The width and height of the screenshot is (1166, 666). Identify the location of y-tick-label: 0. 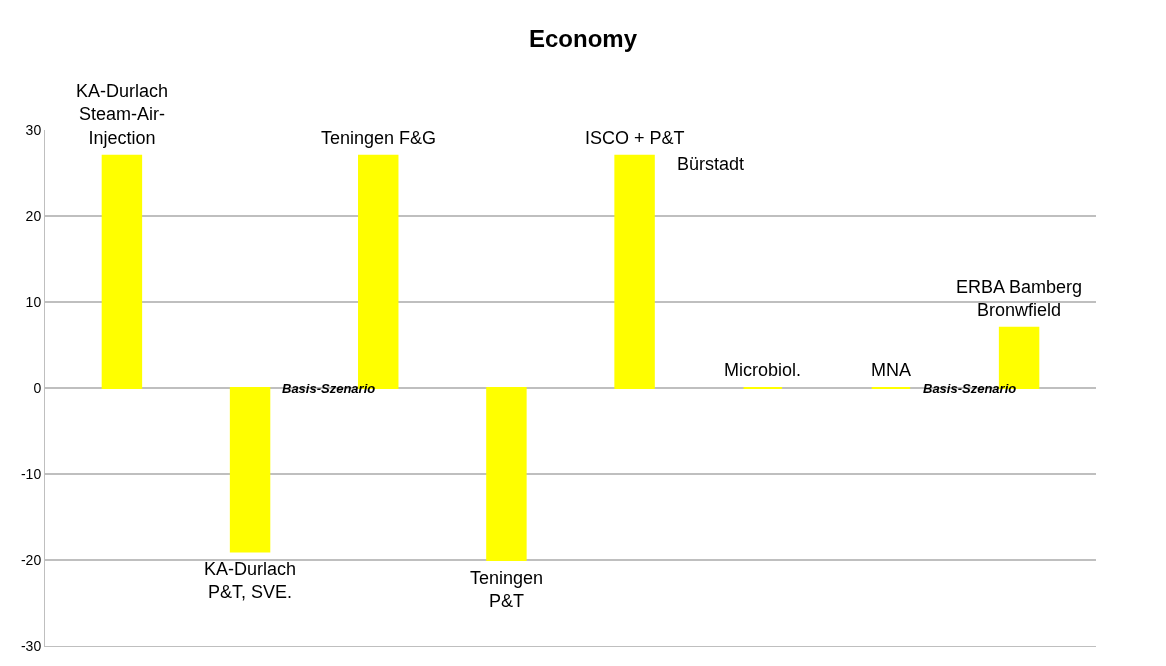
(37, 387).